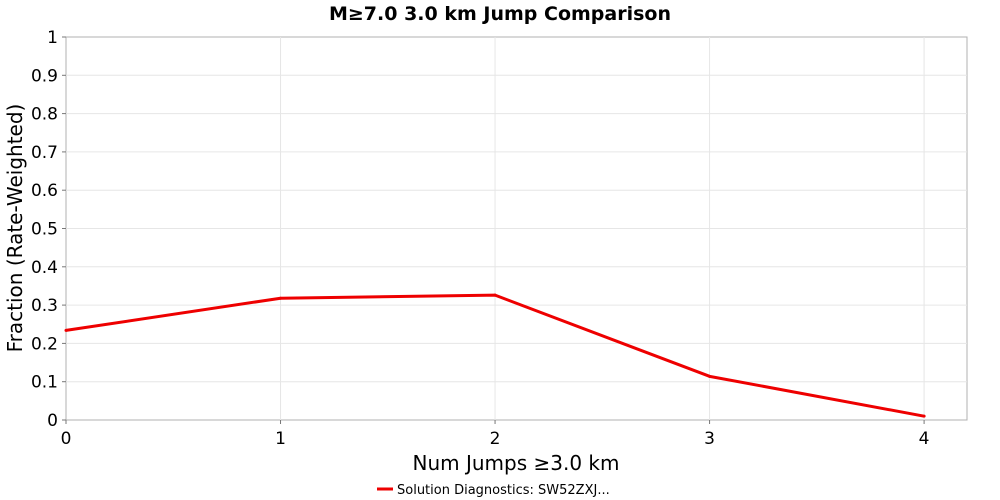 Image resolution: width=1000 pixels, height=500 pixels. What do you see at coordinates (44, 383) in the screenshot?
I see `y-tick-label: 0.1` at bounding box center [44, 383].